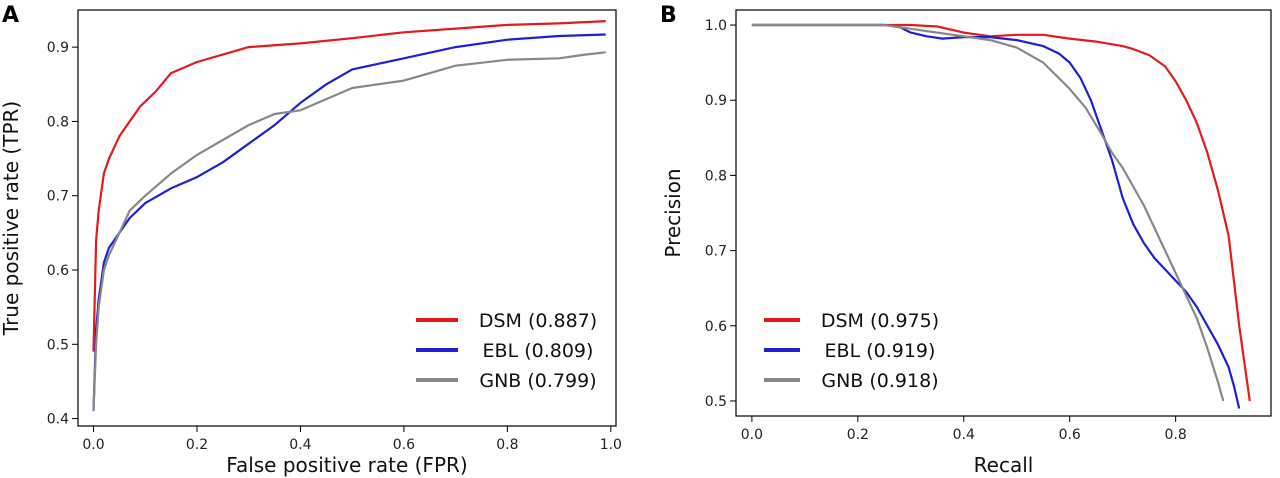 The height and width of the screenshot is (478, 1280). Describe the element at coordinates (537, 381) in the screenshot. I see `legend-label: GNB (0.799)` at that location.